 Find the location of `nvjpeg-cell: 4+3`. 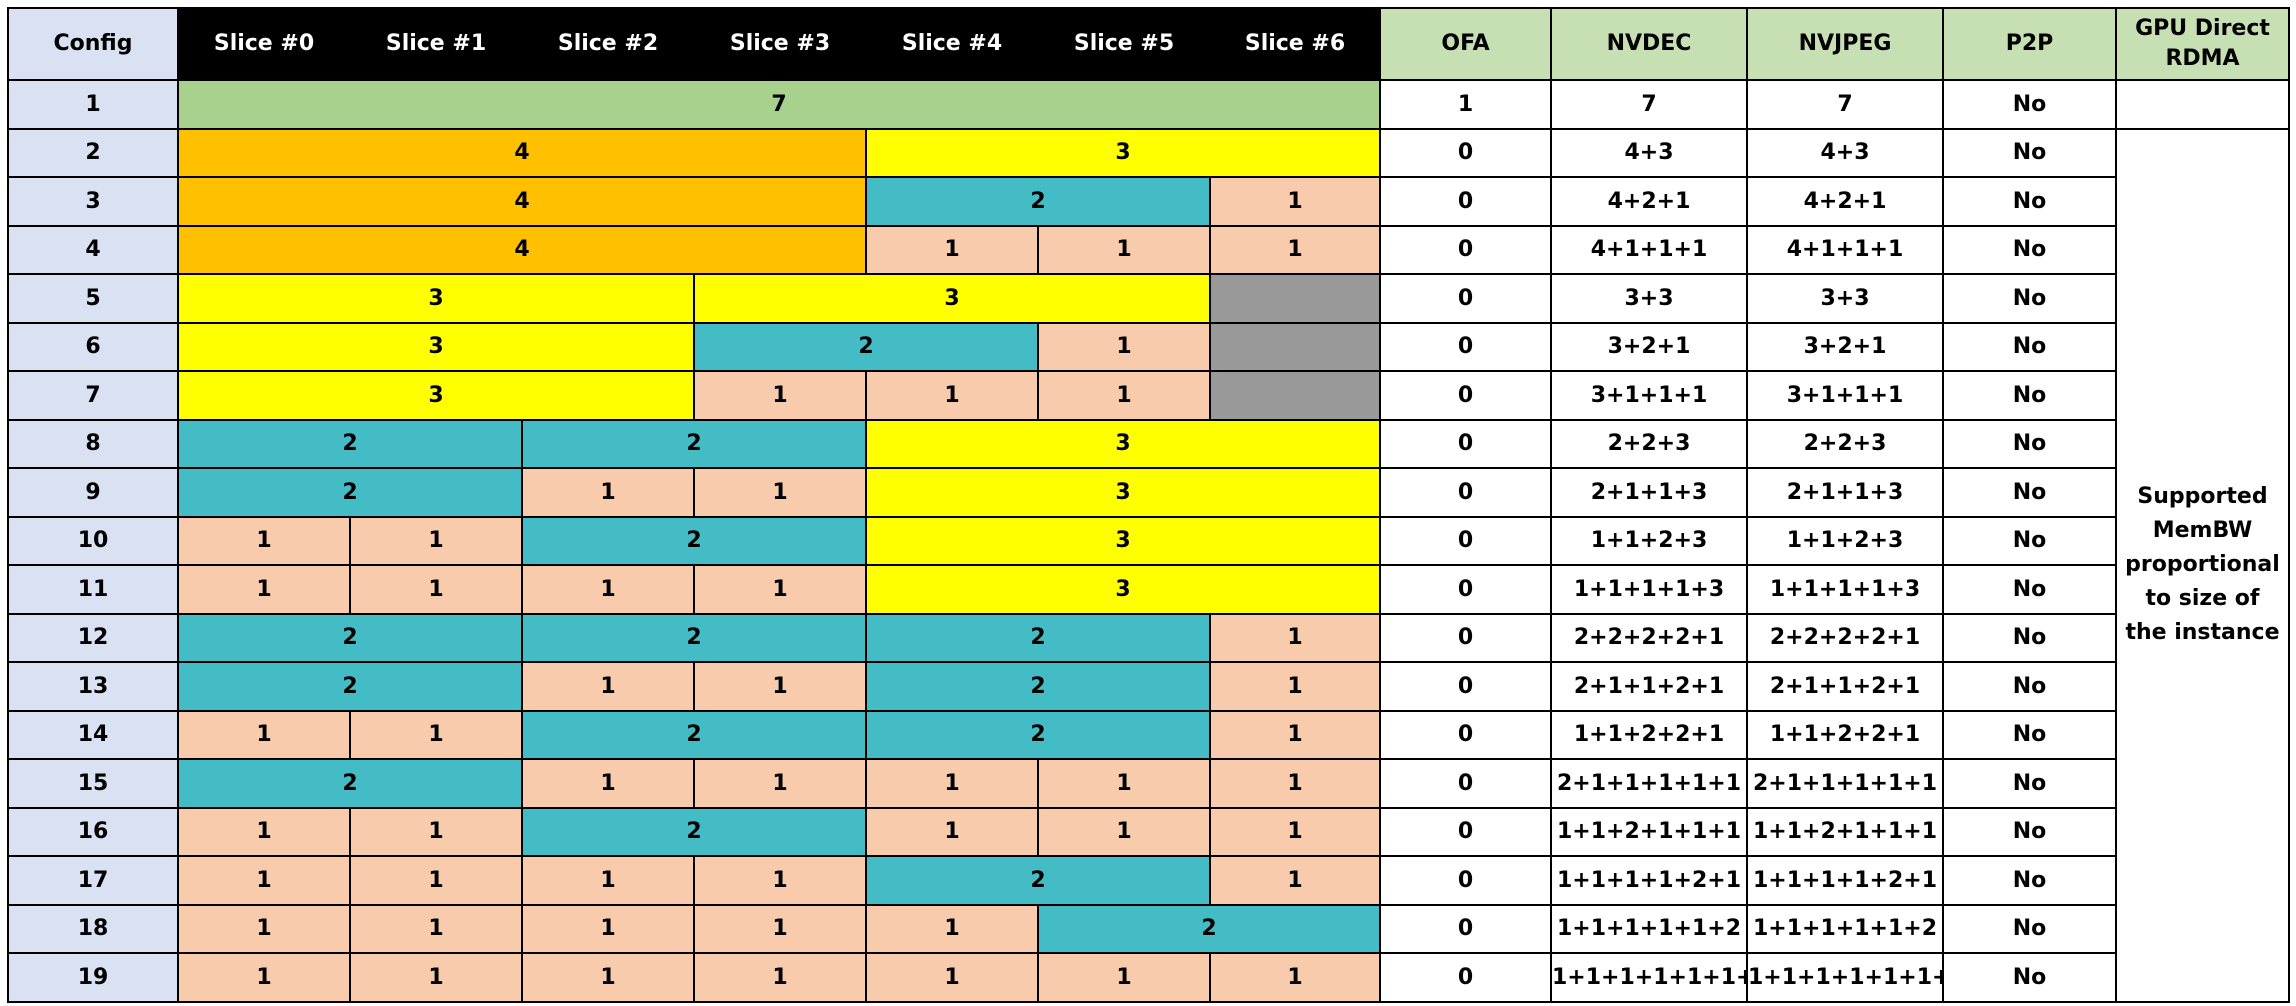

nvjpeg-cell: 4+3 is located at coordinates (1845, 152).